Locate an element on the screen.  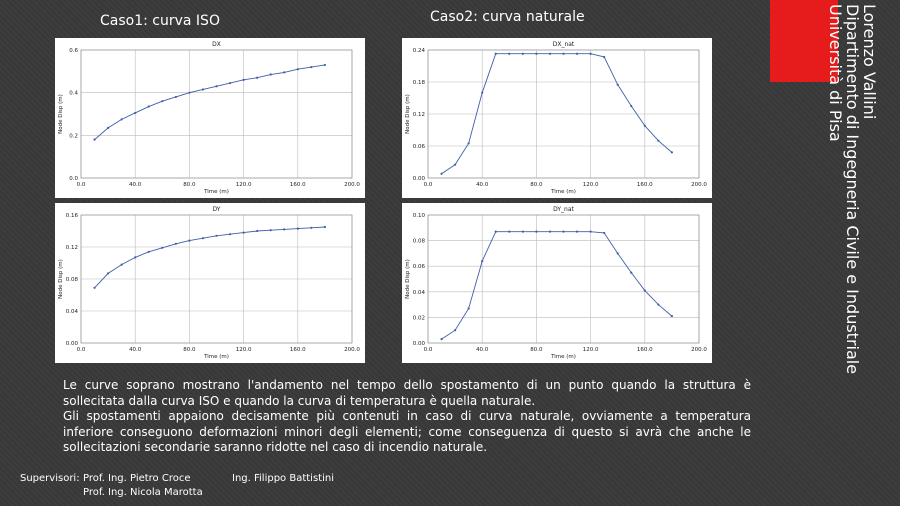
supervisor: Prof. Ing. Pietro Croce is located at coordinates (137, 478).